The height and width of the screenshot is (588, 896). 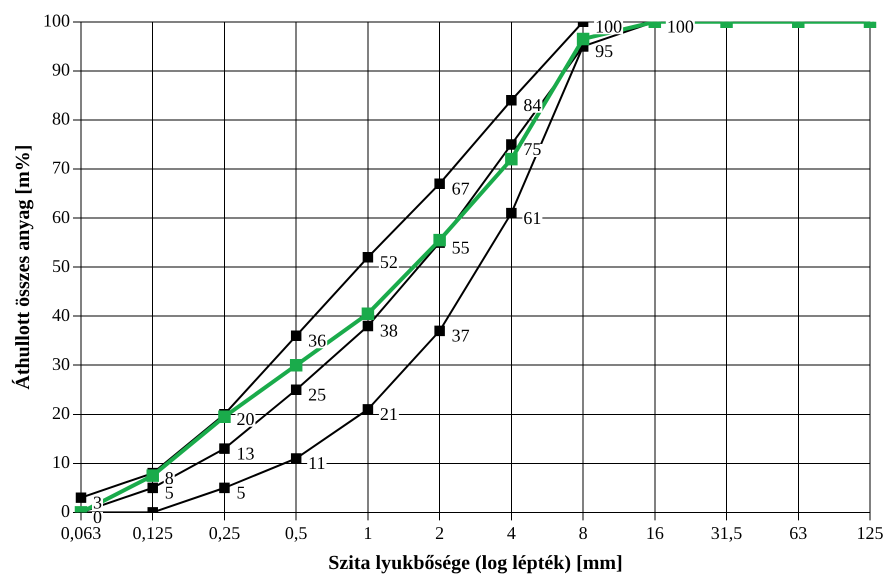 What do you see at coordinates (461, 188) in the screenshot?
I see `data-label: 67` at bounding box center [461, 188].